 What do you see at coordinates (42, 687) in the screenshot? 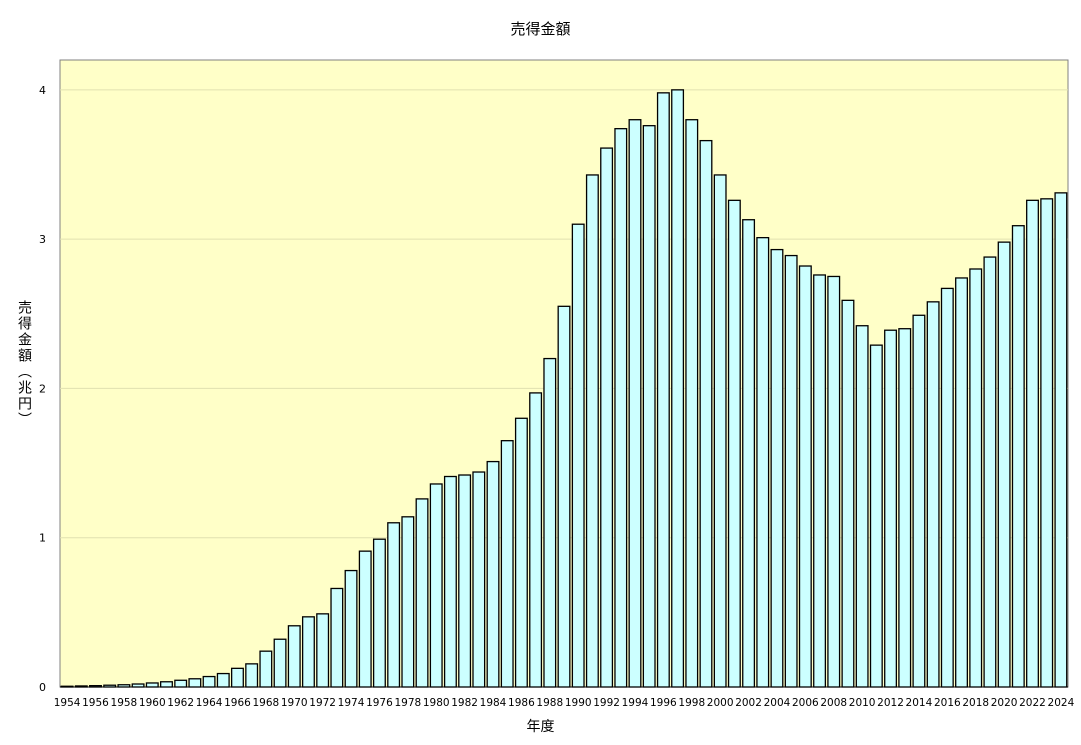
I see `y-tick-label: 0` at bounding box center [42, 687].